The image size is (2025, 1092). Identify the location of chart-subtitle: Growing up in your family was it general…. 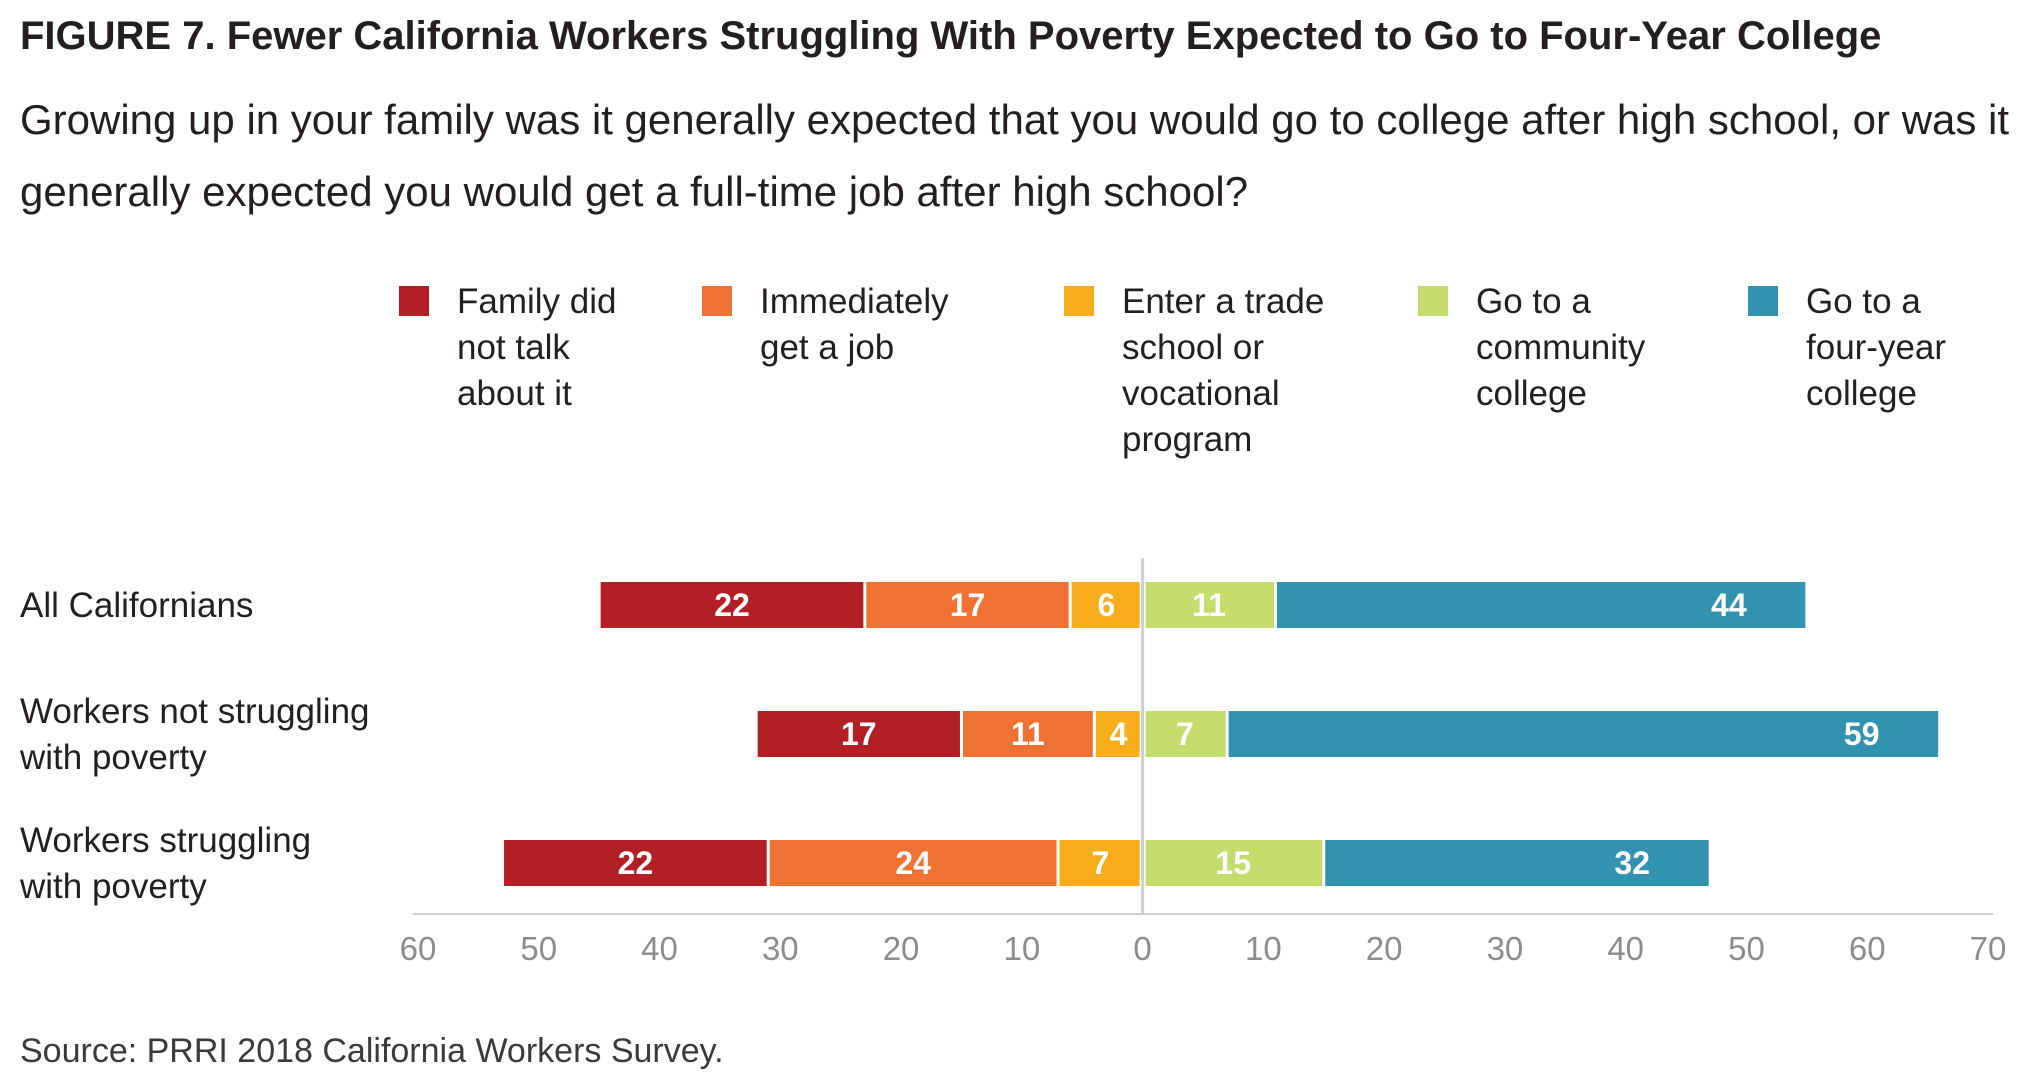
(1015, 155).